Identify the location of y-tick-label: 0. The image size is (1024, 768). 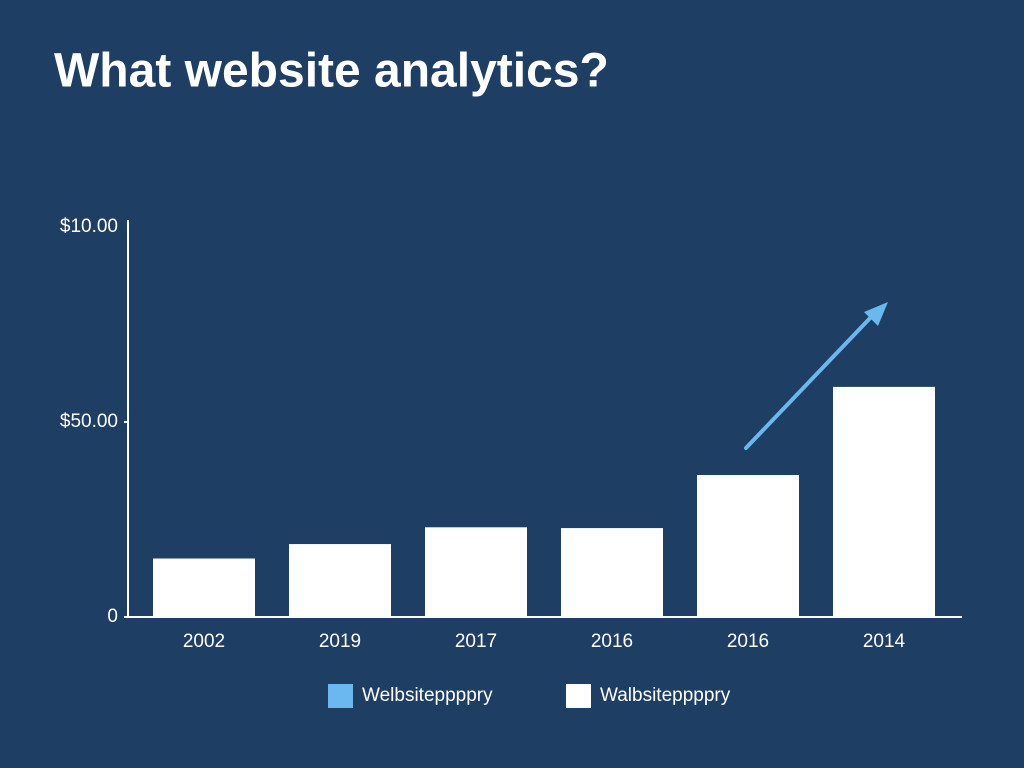
(112, 616).